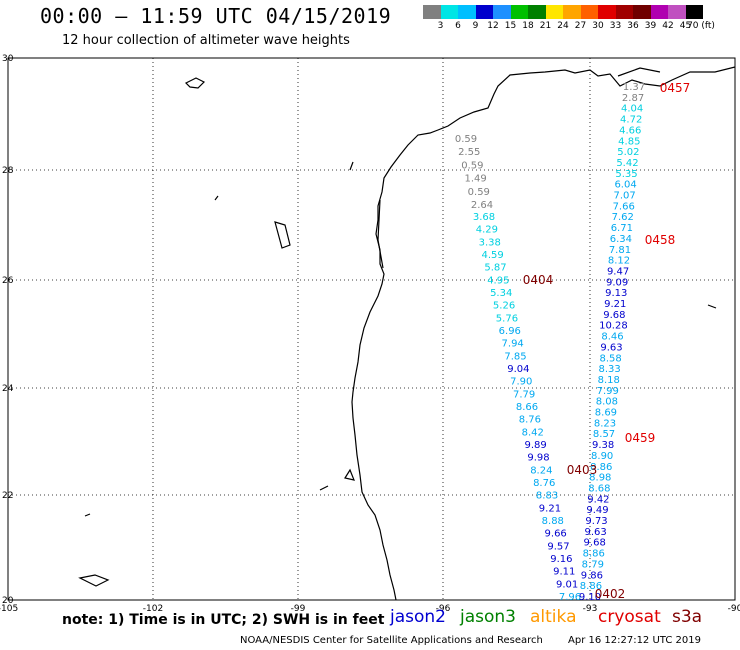 This screenshot has height=650, width=740. I want to click on swh-value: 9.68, so click(614, 315).